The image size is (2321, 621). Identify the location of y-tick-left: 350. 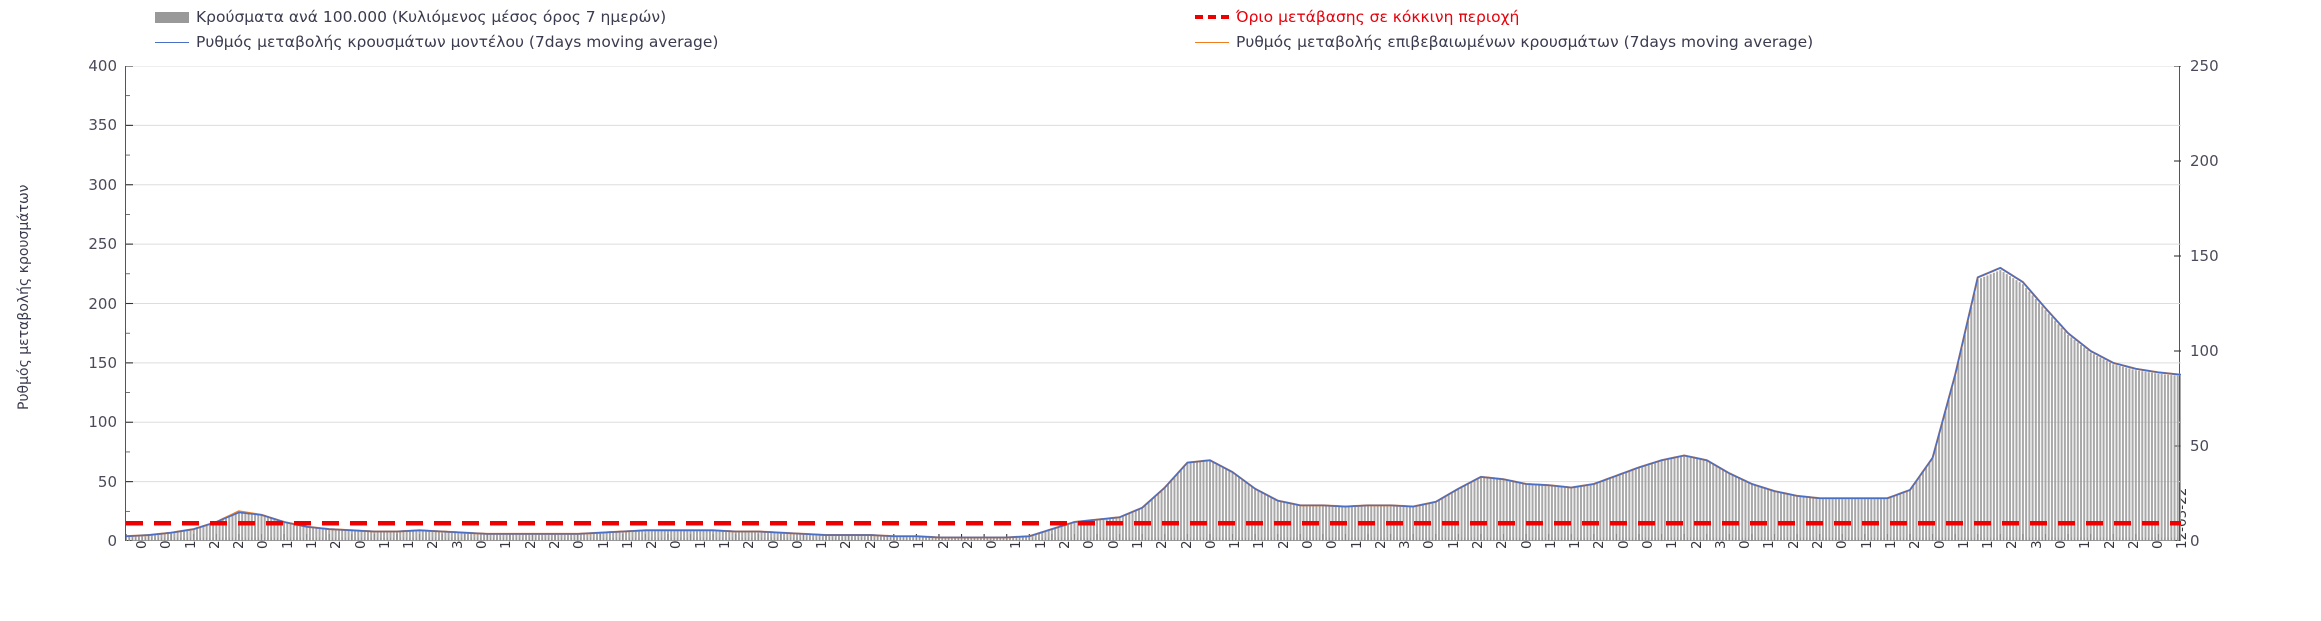
(102, 125).